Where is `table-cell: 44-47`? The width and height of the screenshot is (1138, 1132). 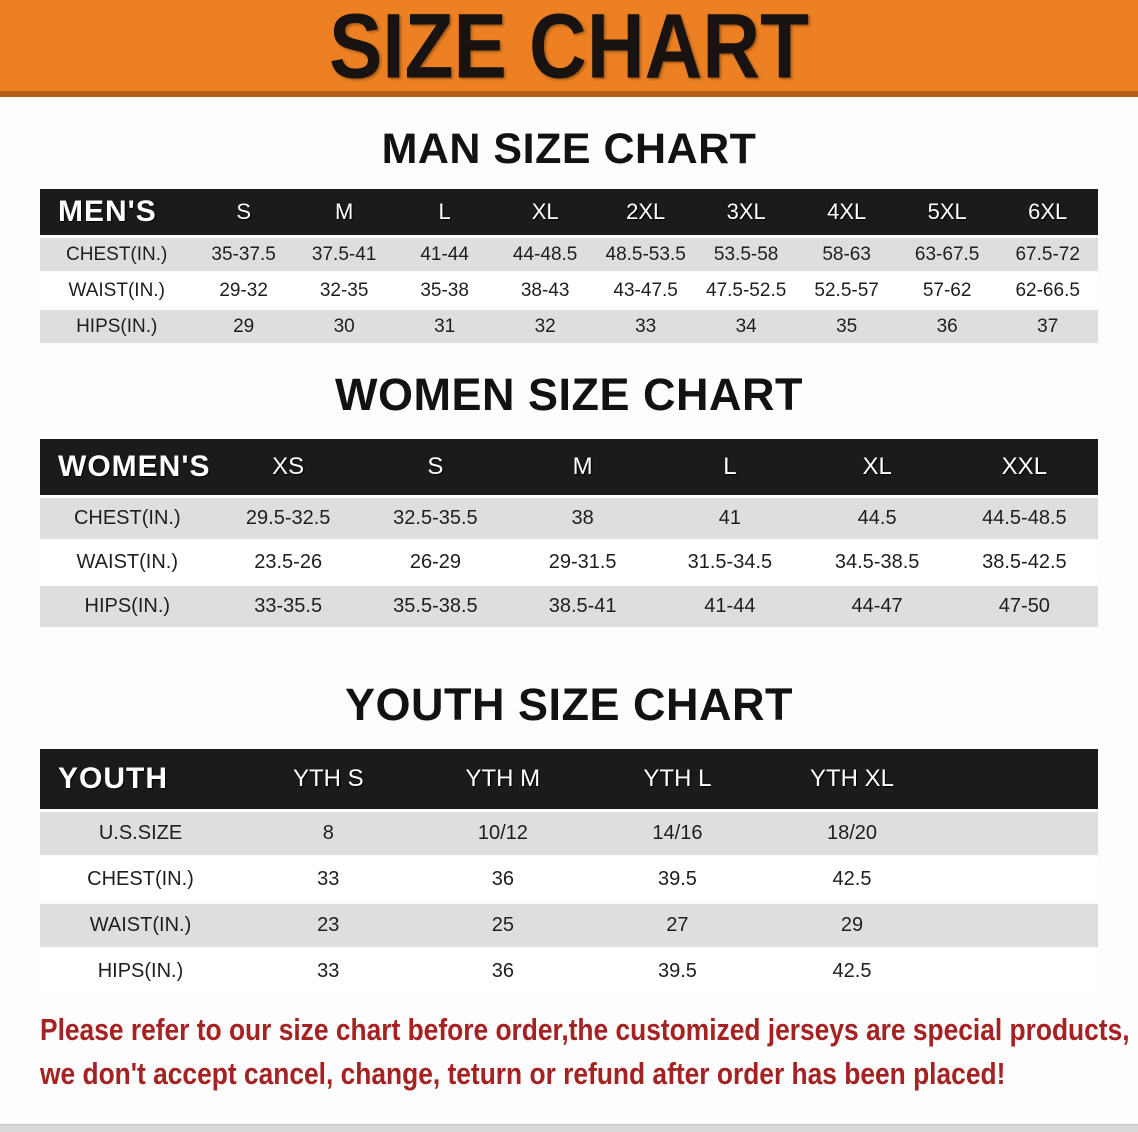
table-cell: 44-47 is located at coordinates (877, 606).